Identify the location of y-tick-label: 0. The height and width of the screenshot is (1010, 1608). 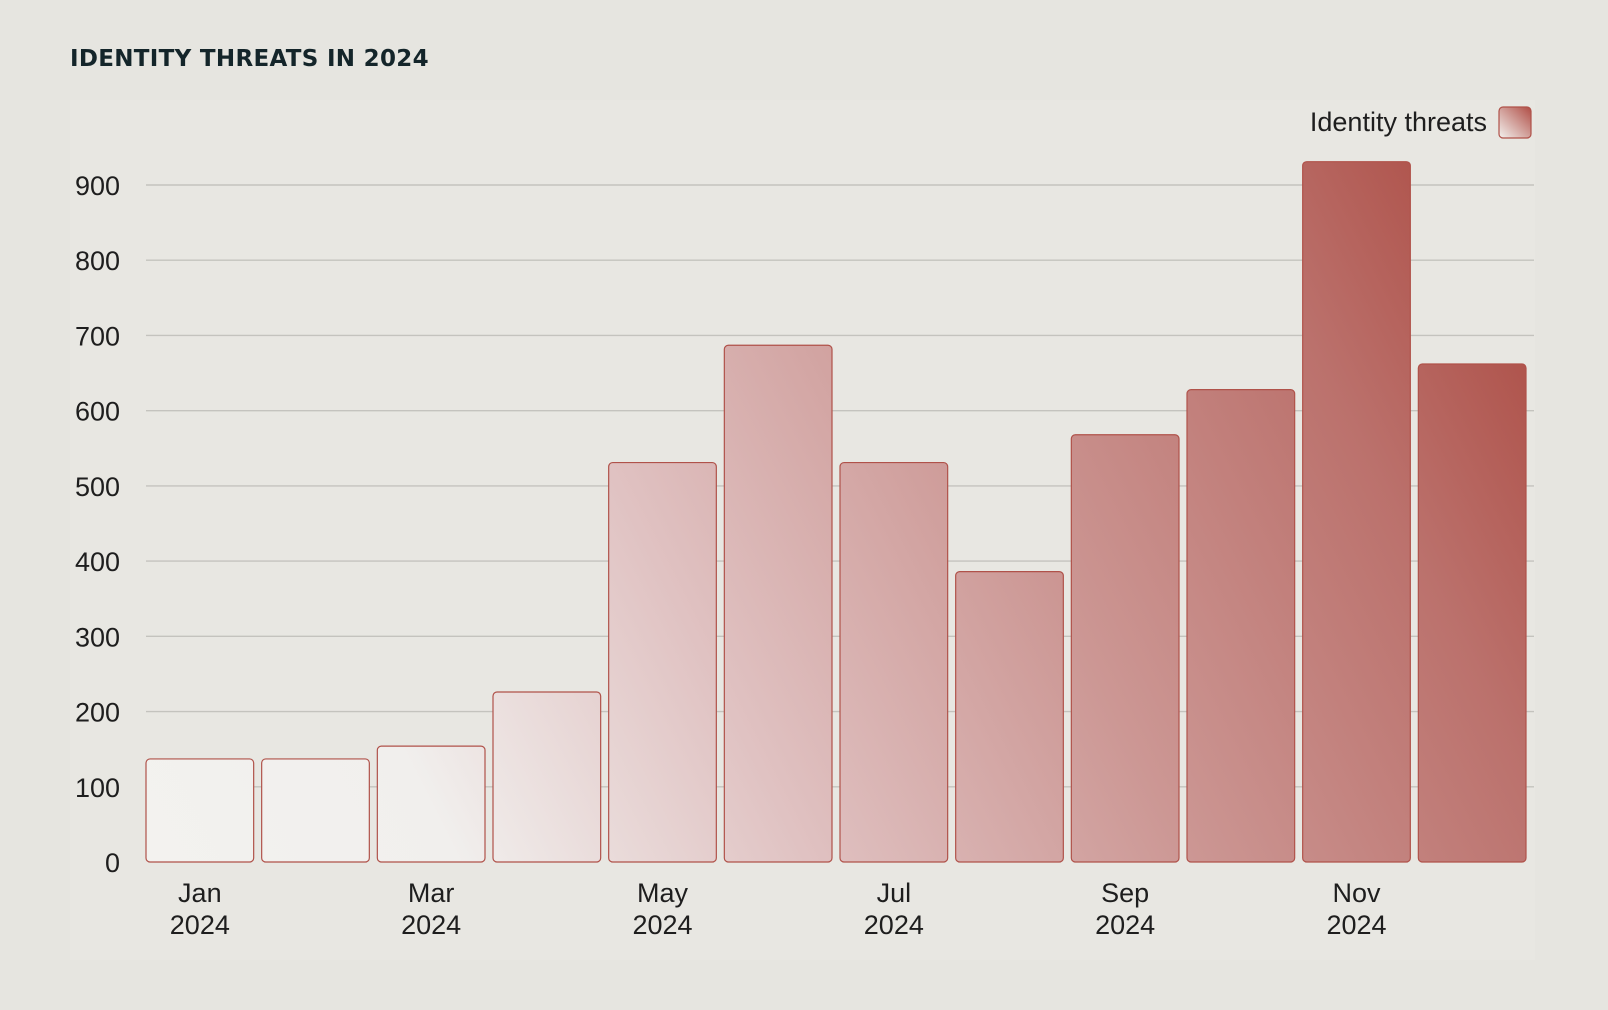
(112, 863).